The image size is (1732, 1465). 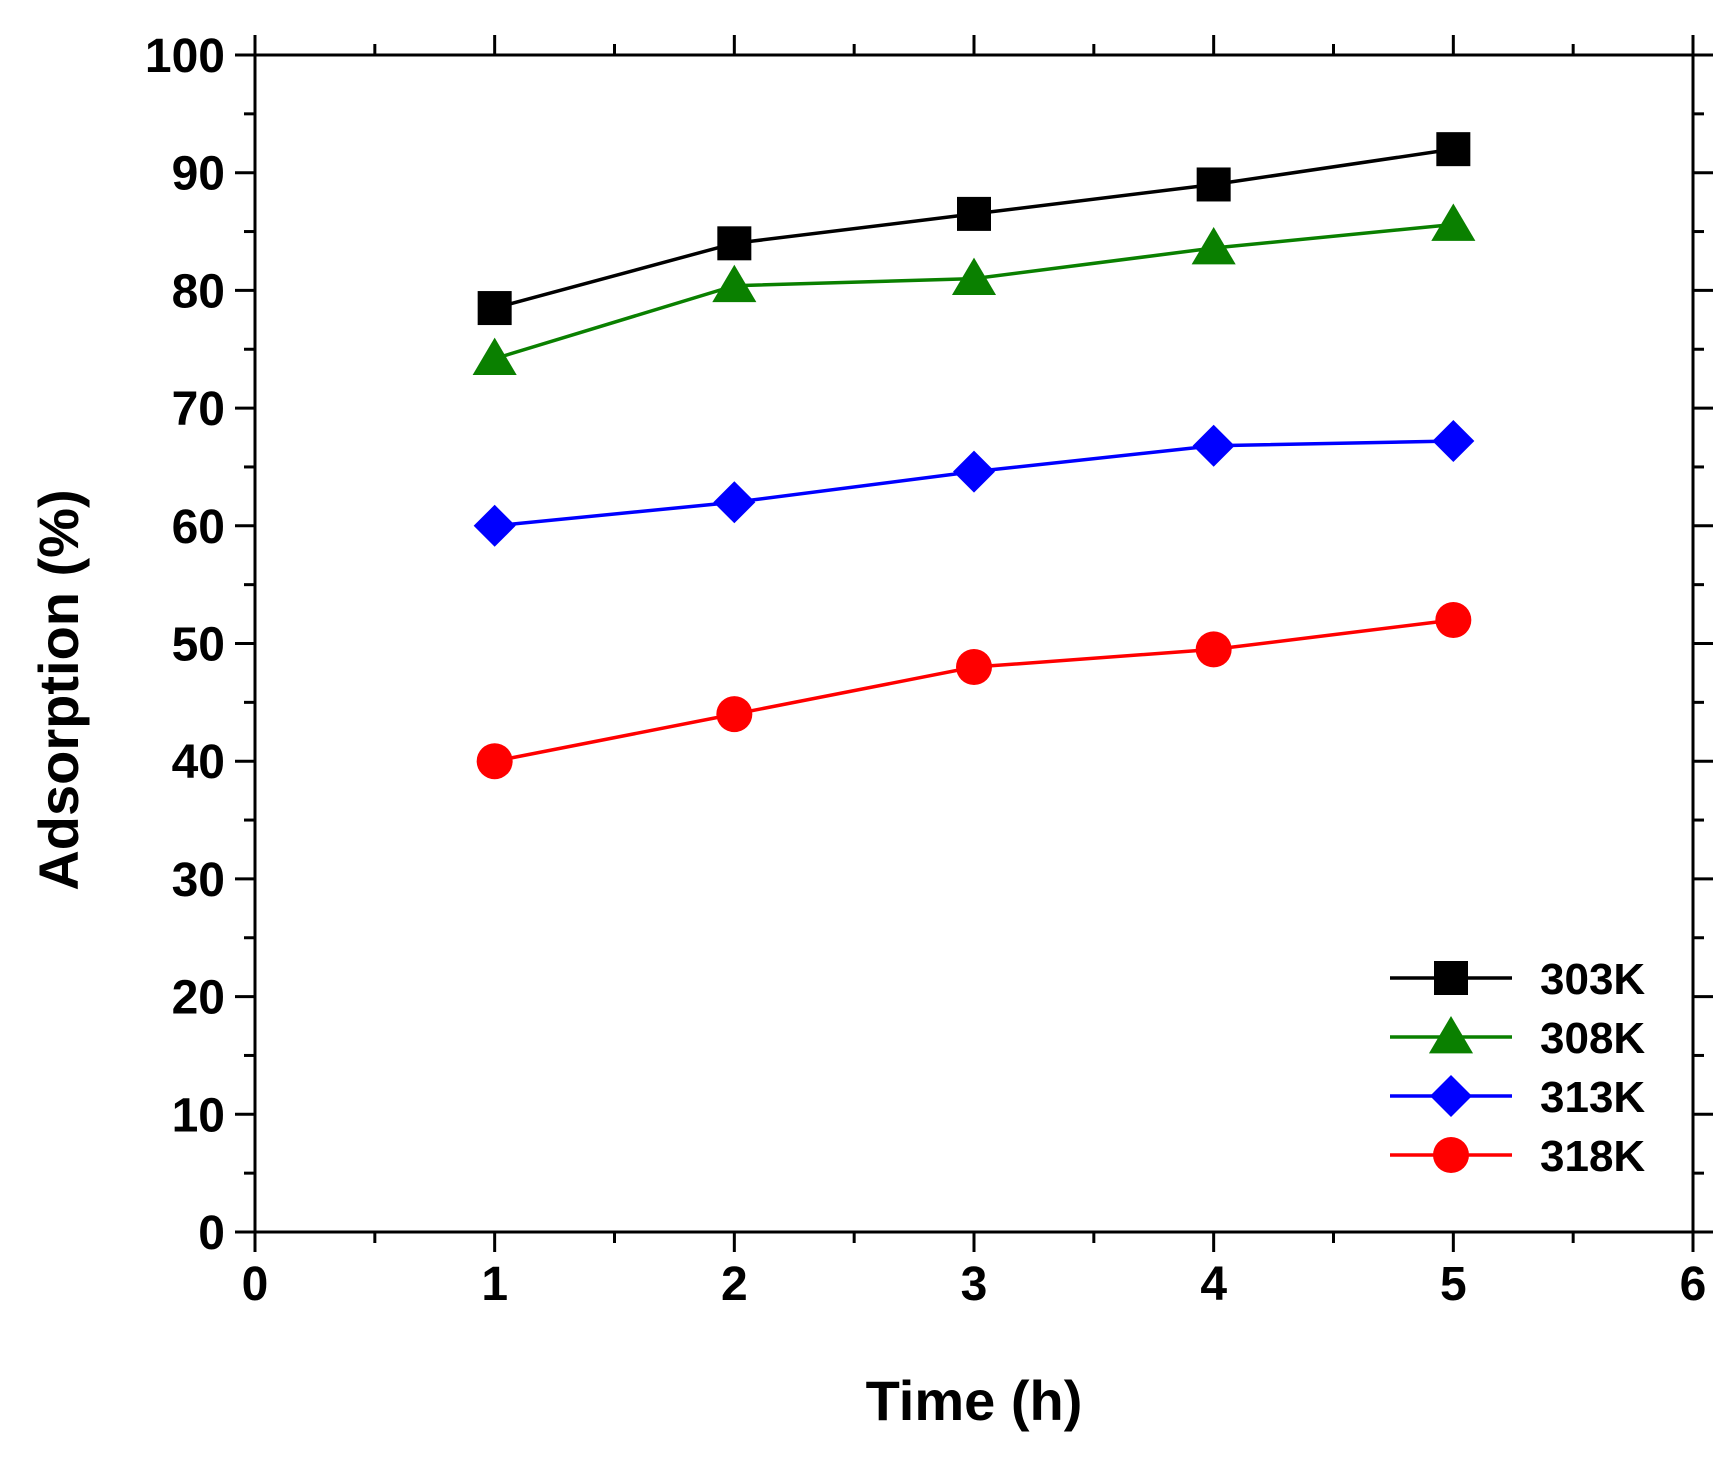 I want to click on x-tick-label: 5, so click(x=1453, y=1284).